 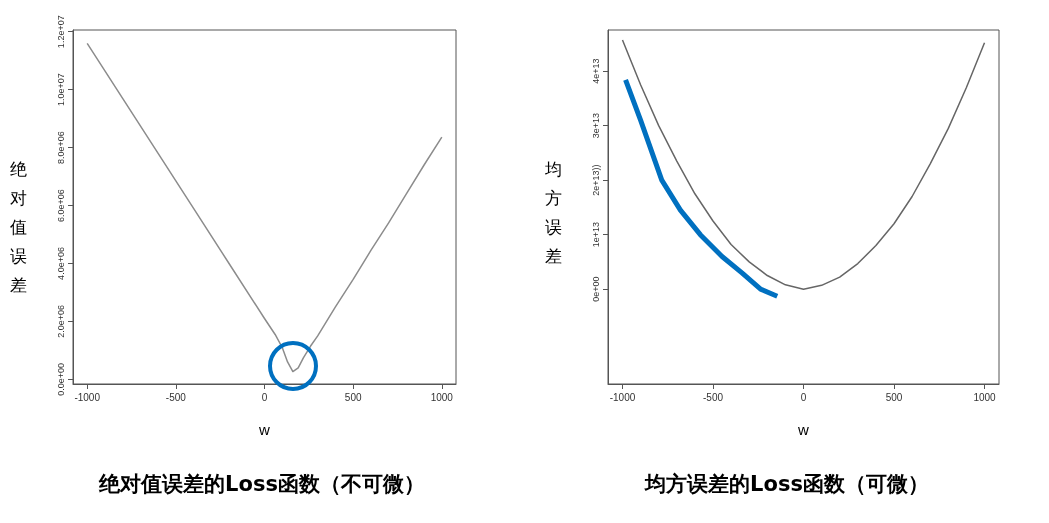 I want to click on y-tick-label: 3e+13, so click(x=595, y=126).